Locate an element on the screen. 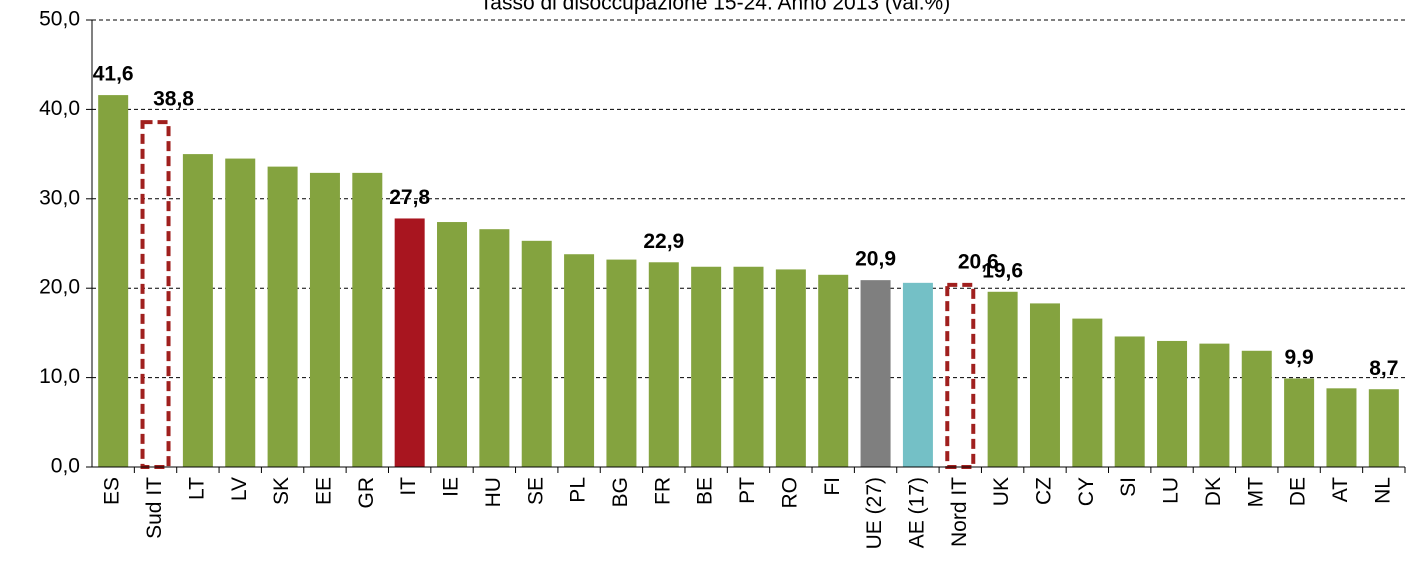 The height and width of the screenshot is (579, 1411). value-label: 20,6 is located at coordinates (978, 261).